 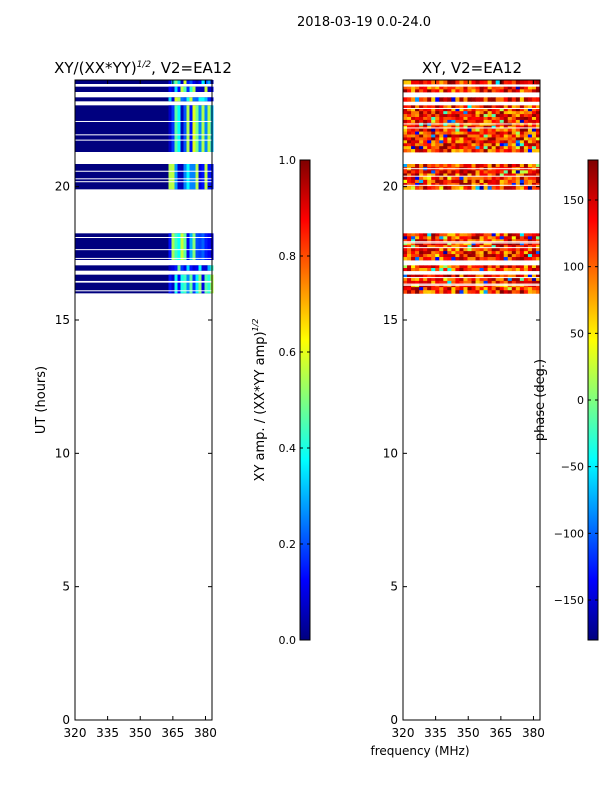 What do you see at coordinates (288, 544) in the screenshot?
I see `colorbar-tick-label: 0.2` at bounding box center [288, 544].